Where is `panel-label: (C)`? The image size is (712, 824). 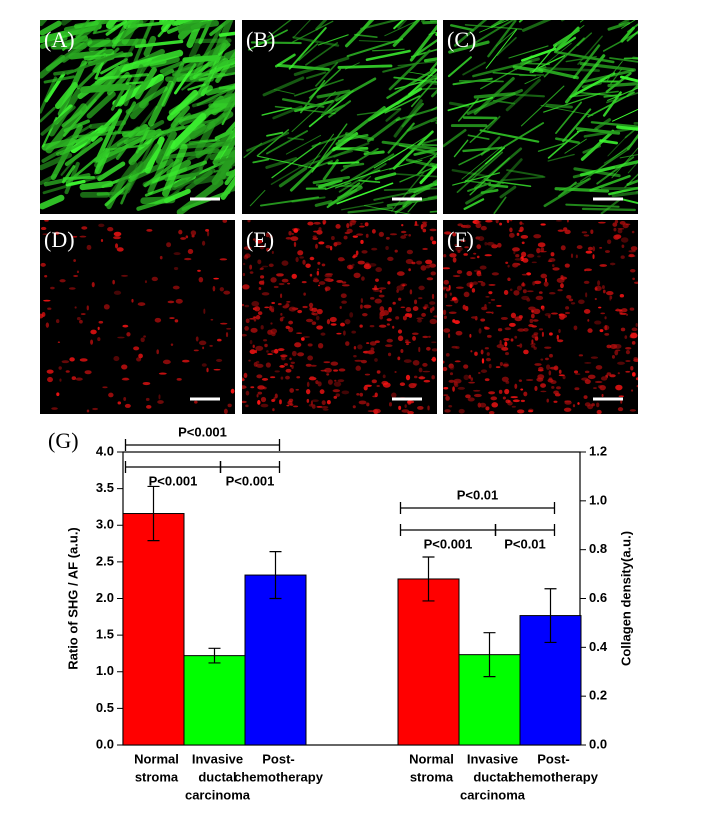
panel-label: (C) is located at coordinates (461, 39).